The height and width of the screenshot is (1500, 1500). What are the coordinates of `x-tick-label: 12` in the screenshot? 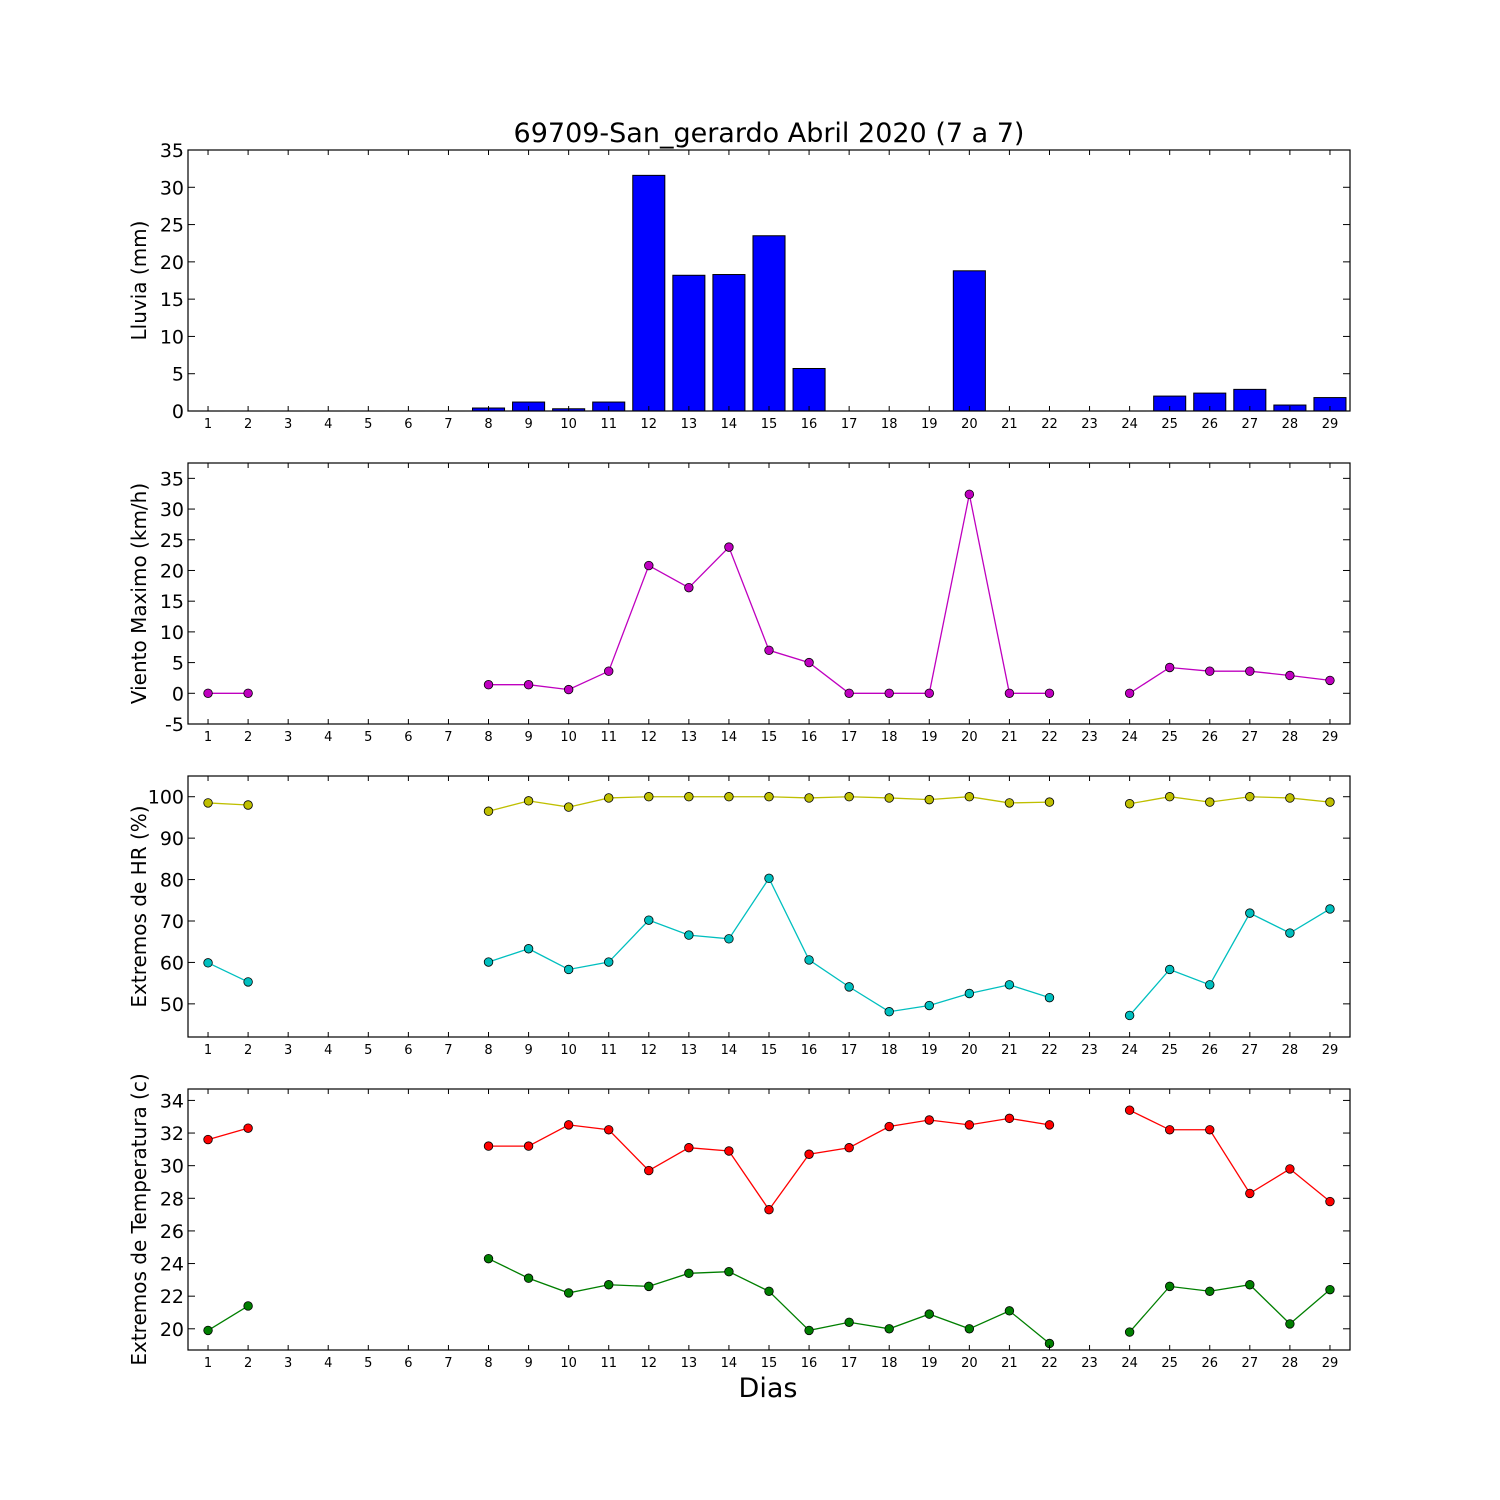 It's located at (649, 1050).